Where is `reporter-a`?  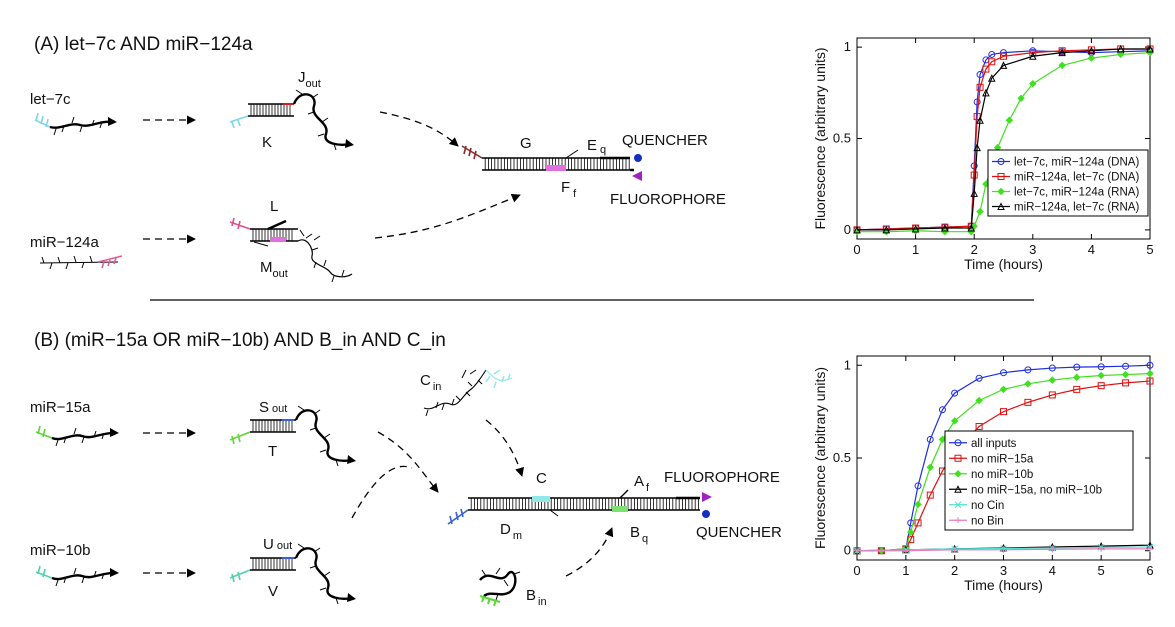 reporter-a is located at coordinates (551, 163).